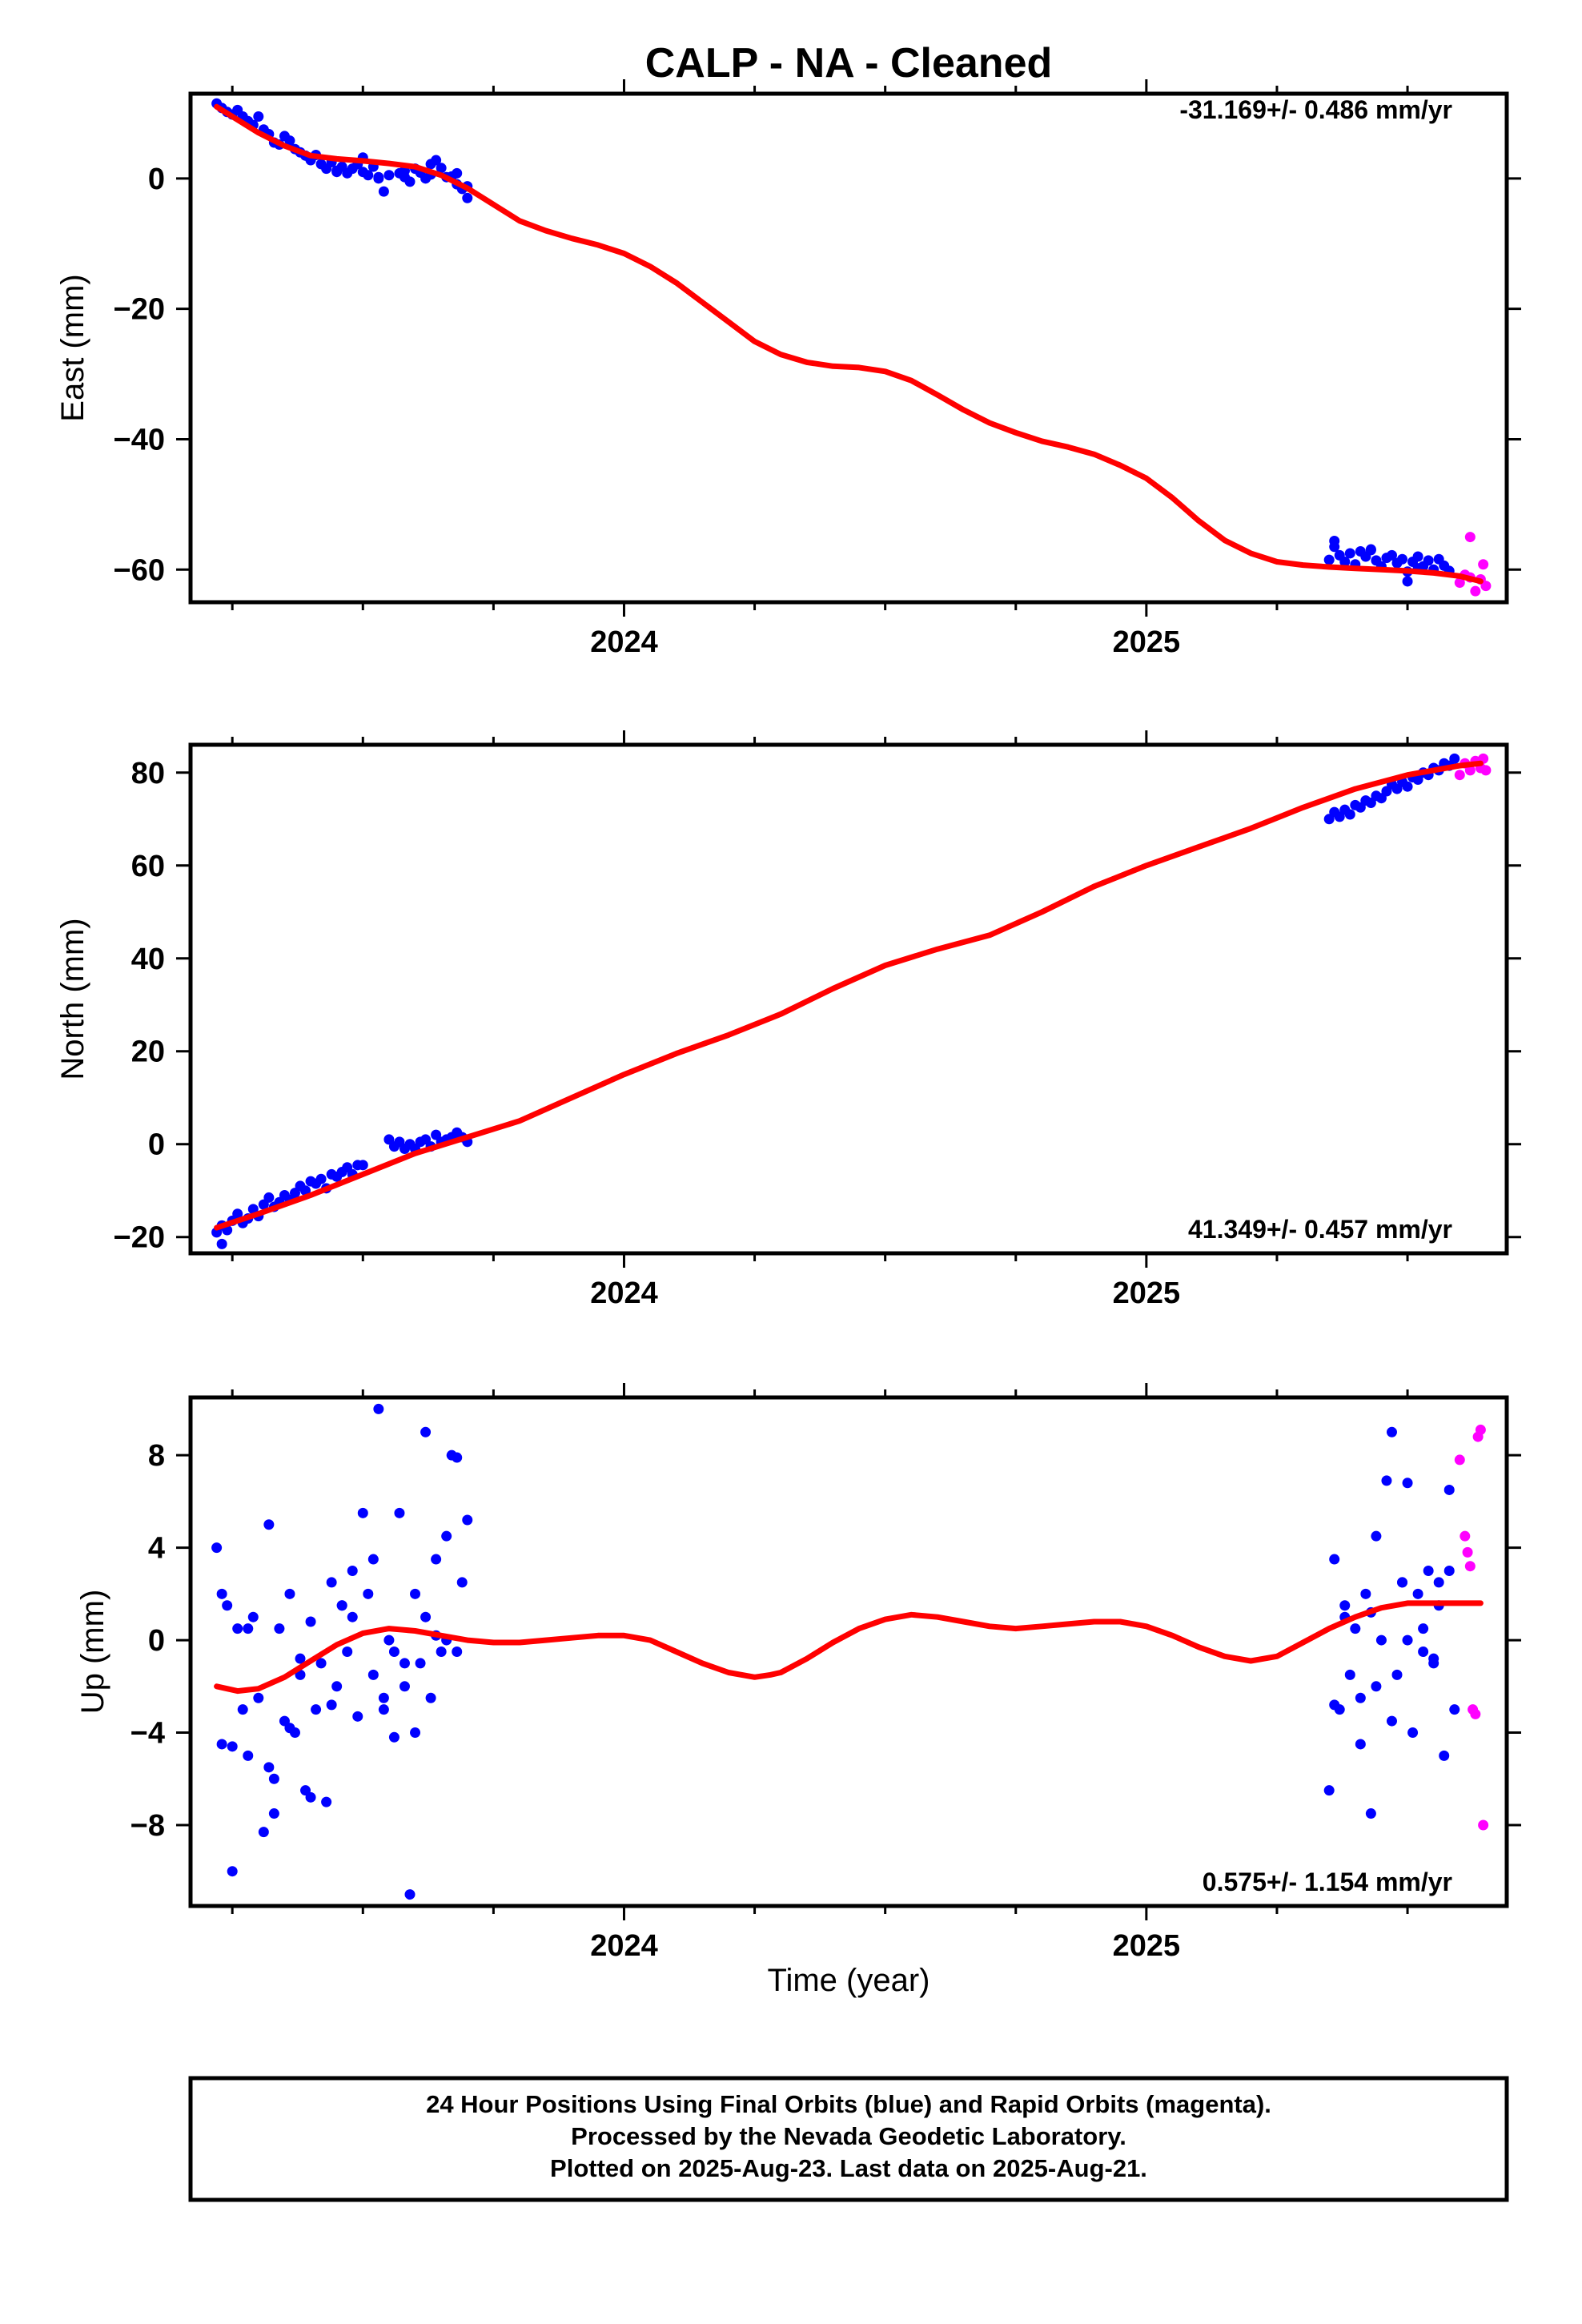 Image resolution: width=1582 pixels, height=2324 pixels. What do you see at coordinates (147, 1826) in the screenshot?
I see `y-tick-label: −8` at bounding box center [147, 1826].